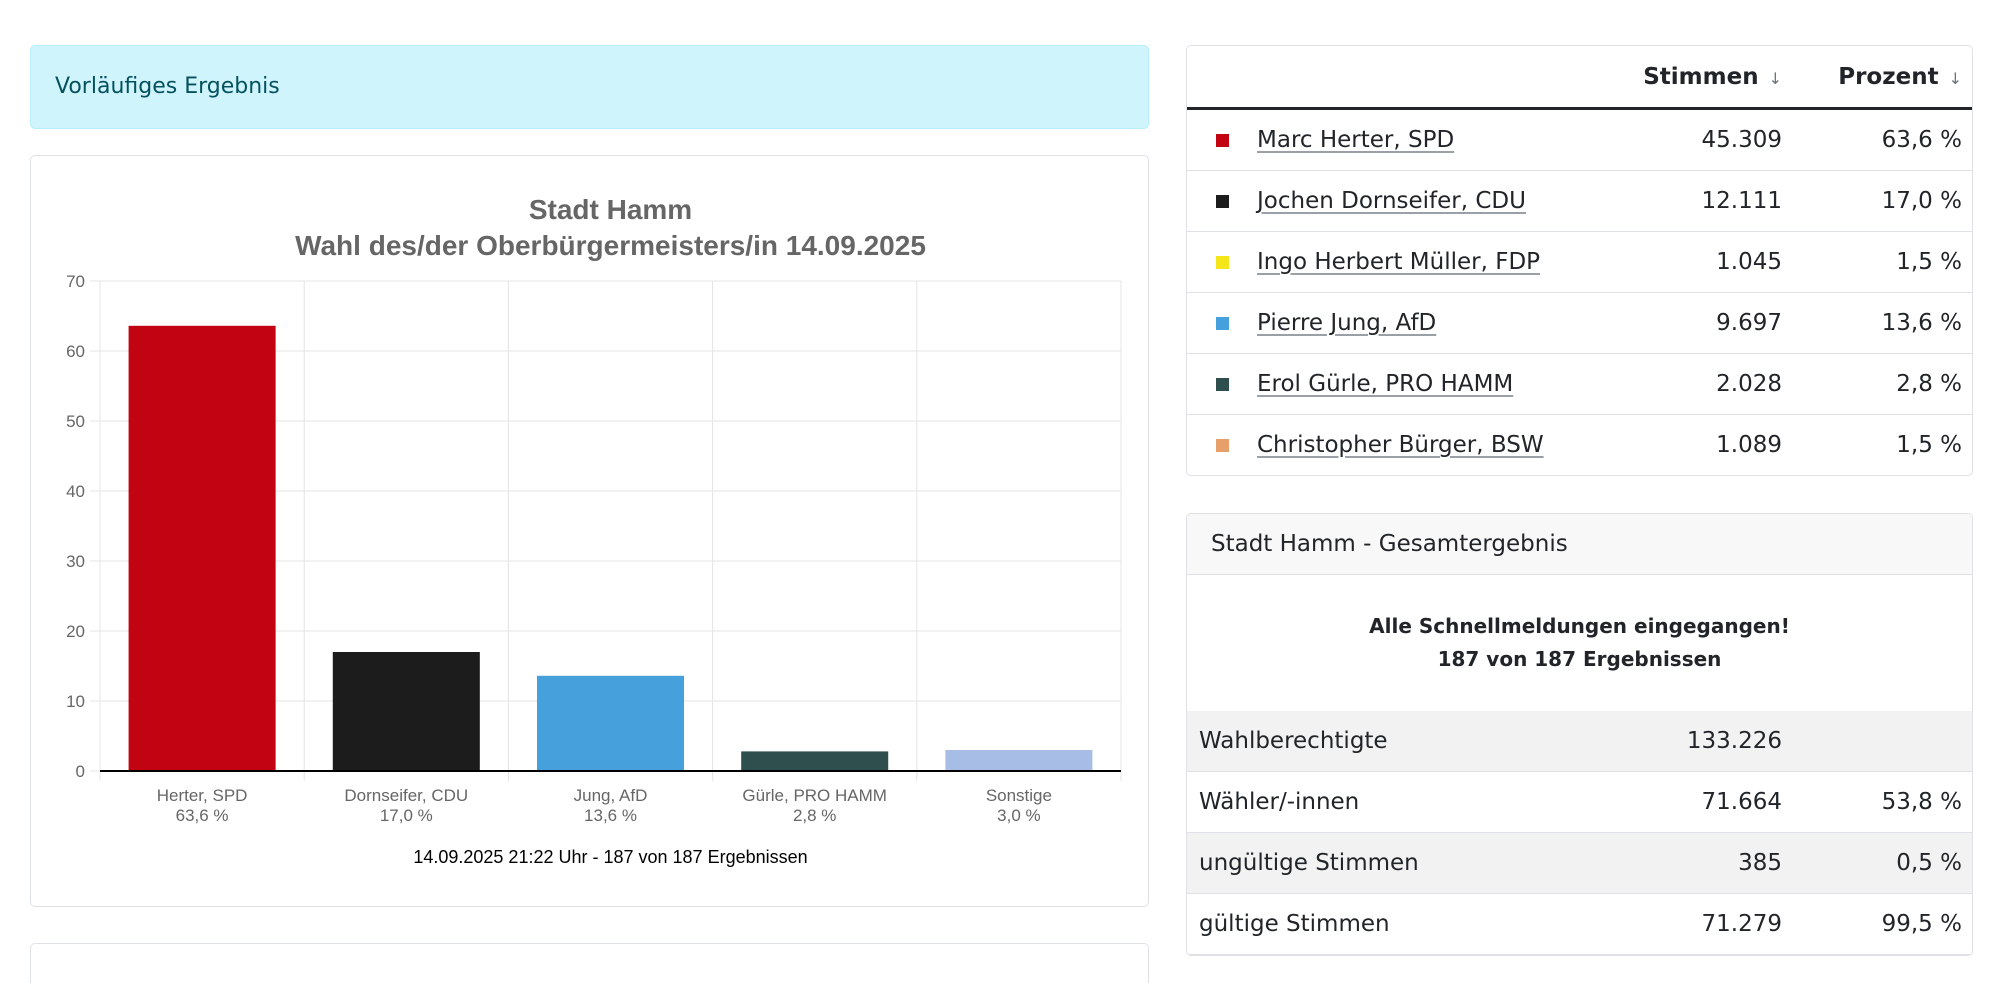 This screenshot has height=983, width=2004. Describe the element at coordinates (1687, 802) in the screenshot. I see `summary-value: 71.664` at that location.